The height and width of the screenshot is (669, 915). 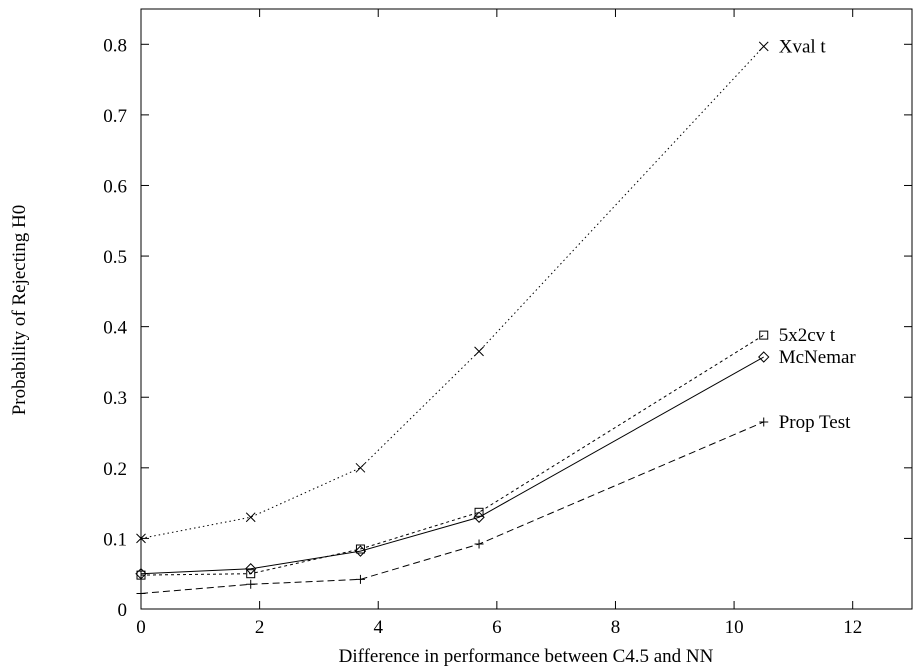 What do you see at coordinates (141, 627) in the screenshot?
I see `x-tick-label: 0` at bounding box center [141, 627].